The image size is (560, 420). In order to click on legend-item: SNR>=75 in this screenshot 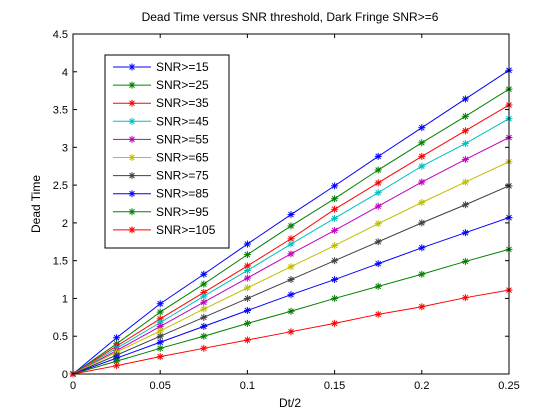, I will do `click(161, 176)`.